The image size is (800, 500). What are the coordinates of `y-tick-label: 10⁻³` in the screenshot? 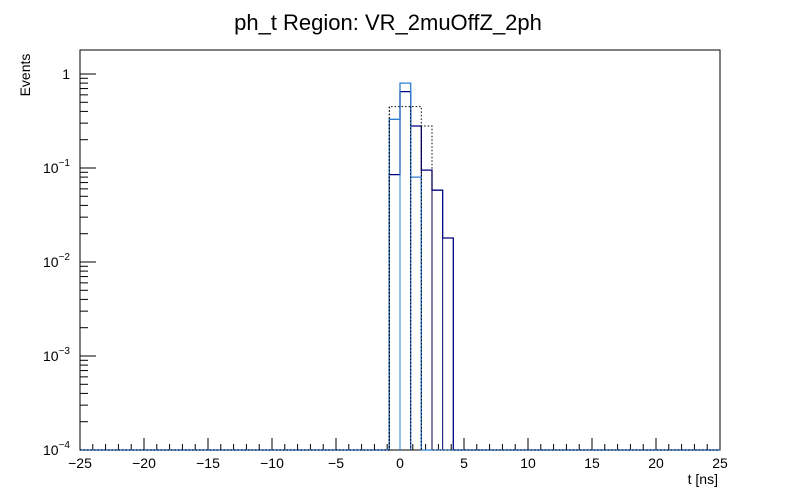 It's located at (56, 355).